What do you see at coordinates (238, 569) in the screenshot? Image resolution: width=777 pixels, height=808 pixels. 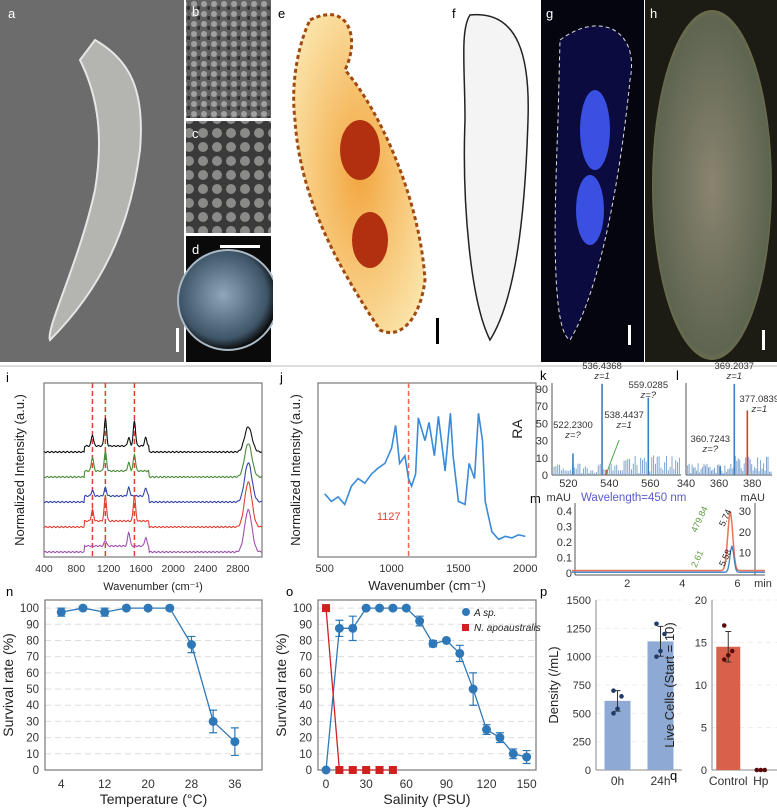 I see `x-tick-label: 2800` at bounding box center [238, 569].